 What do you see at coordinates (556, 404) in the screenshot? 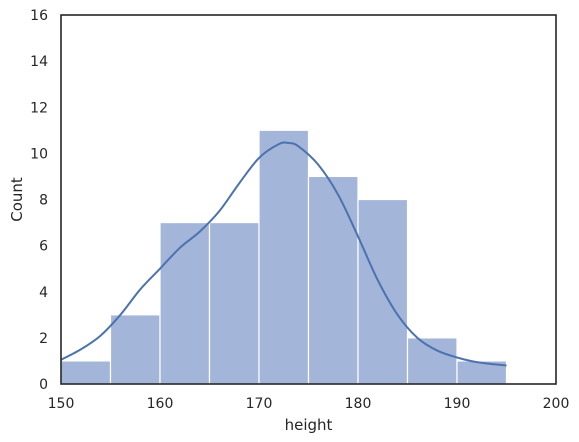
I see `x-tick-label: 200` at bounding box center [556, 404].